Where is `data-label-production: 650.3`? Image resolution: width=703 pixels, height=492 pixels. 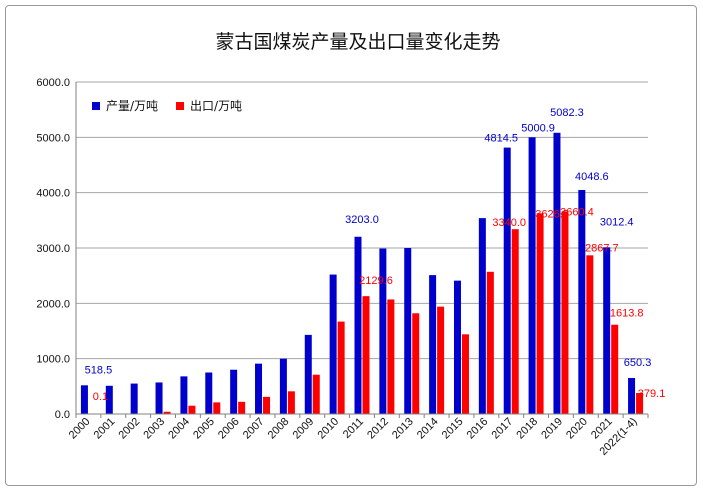 data-label-production: 650.3 is located at coordinates (638, 363).